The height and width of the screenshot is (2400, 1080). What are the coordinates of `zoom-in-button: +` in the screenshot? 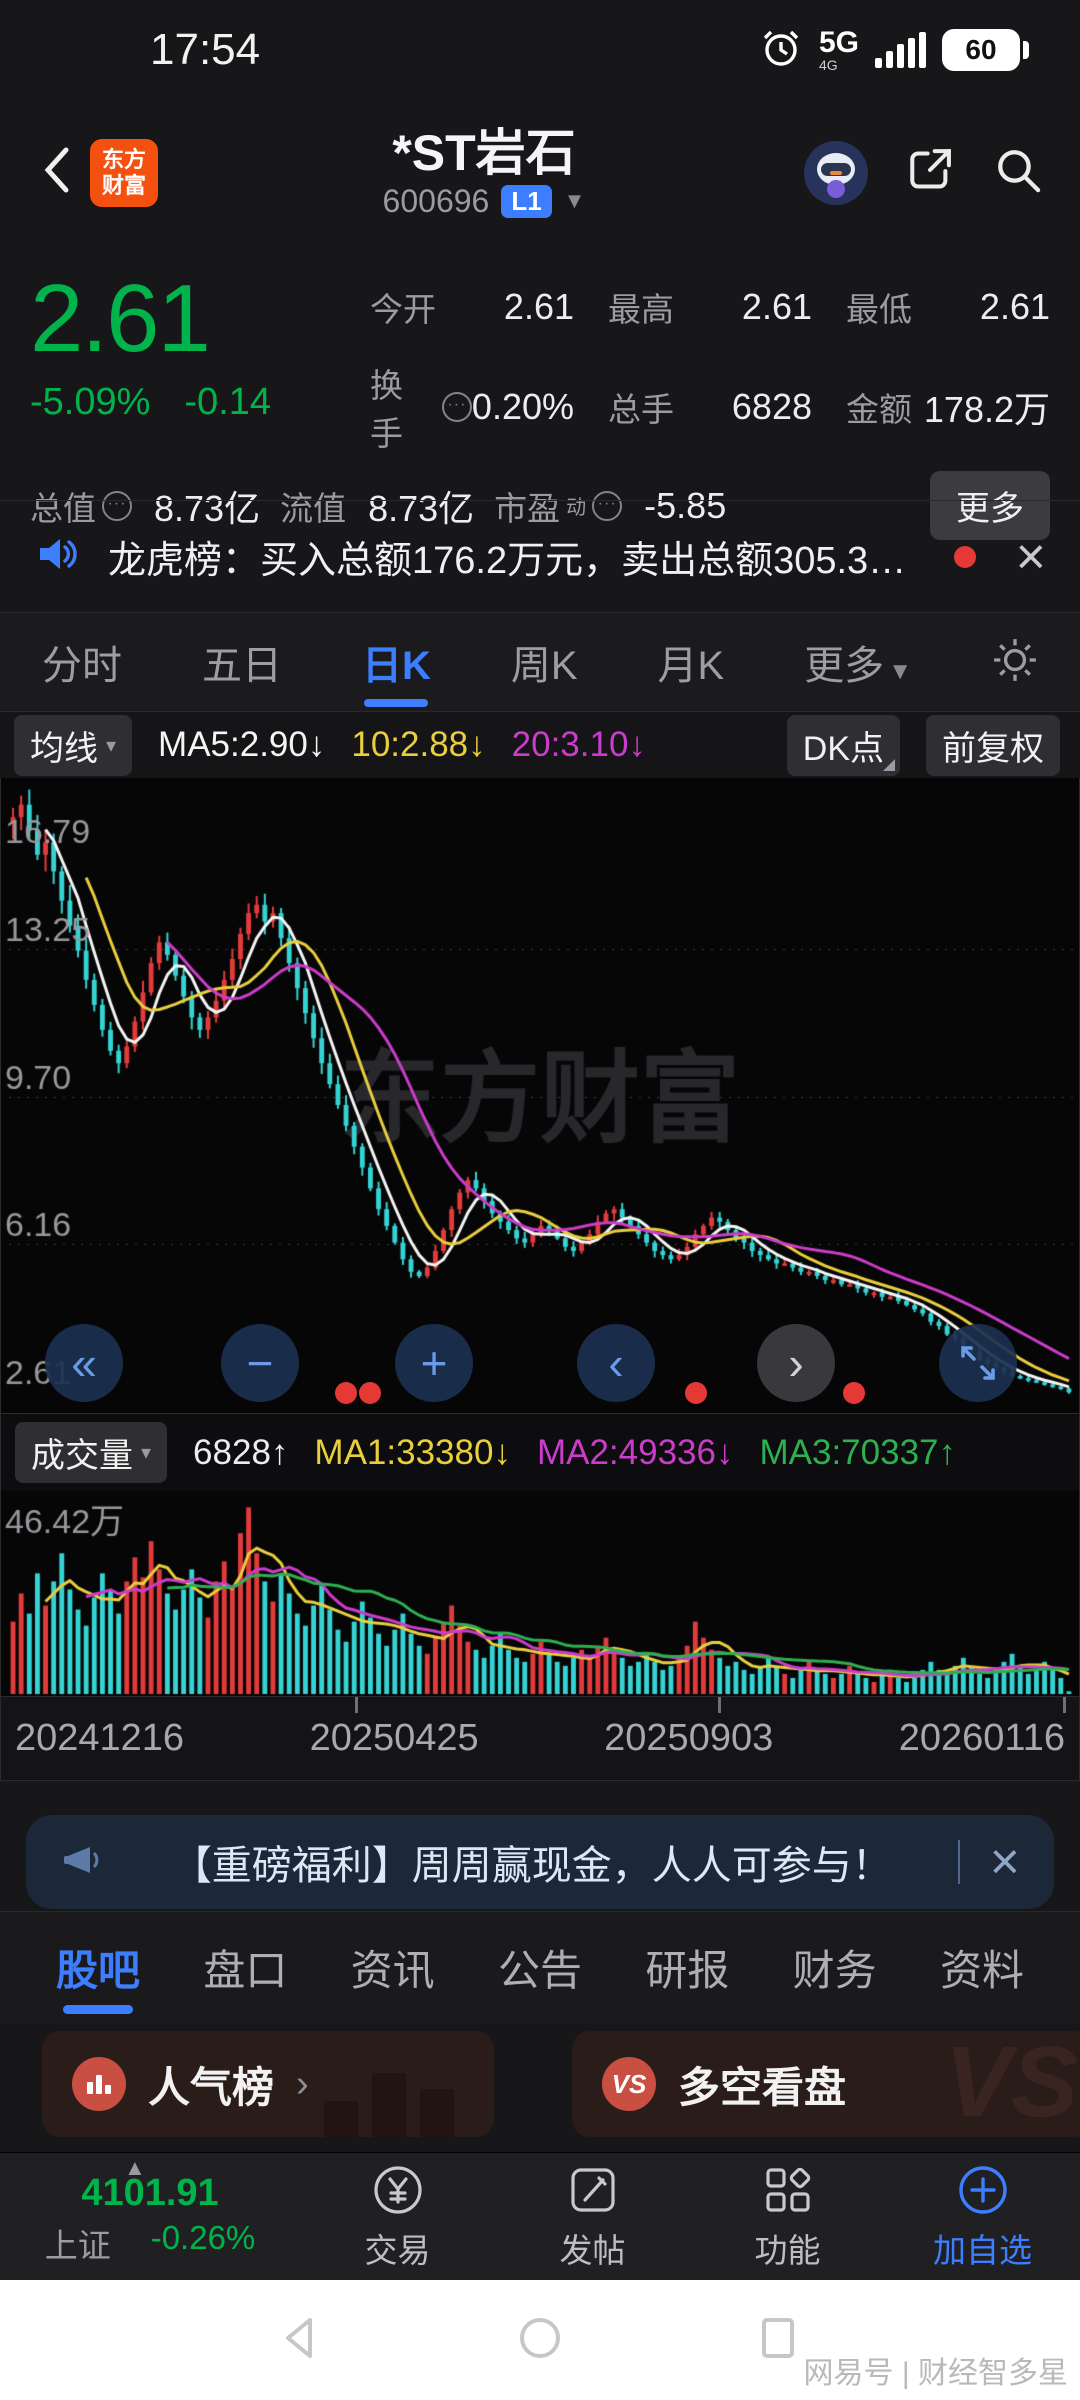 It's located at (434, 1363).